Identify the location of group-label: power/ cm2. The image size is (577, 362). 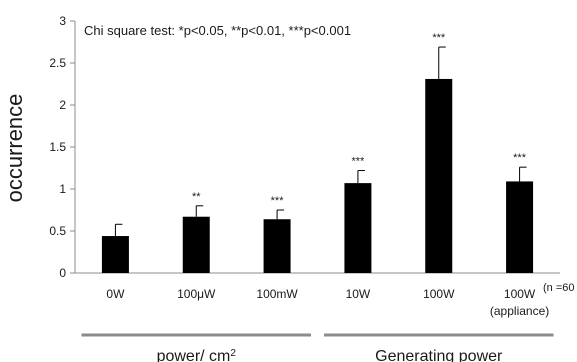
(197, 355).